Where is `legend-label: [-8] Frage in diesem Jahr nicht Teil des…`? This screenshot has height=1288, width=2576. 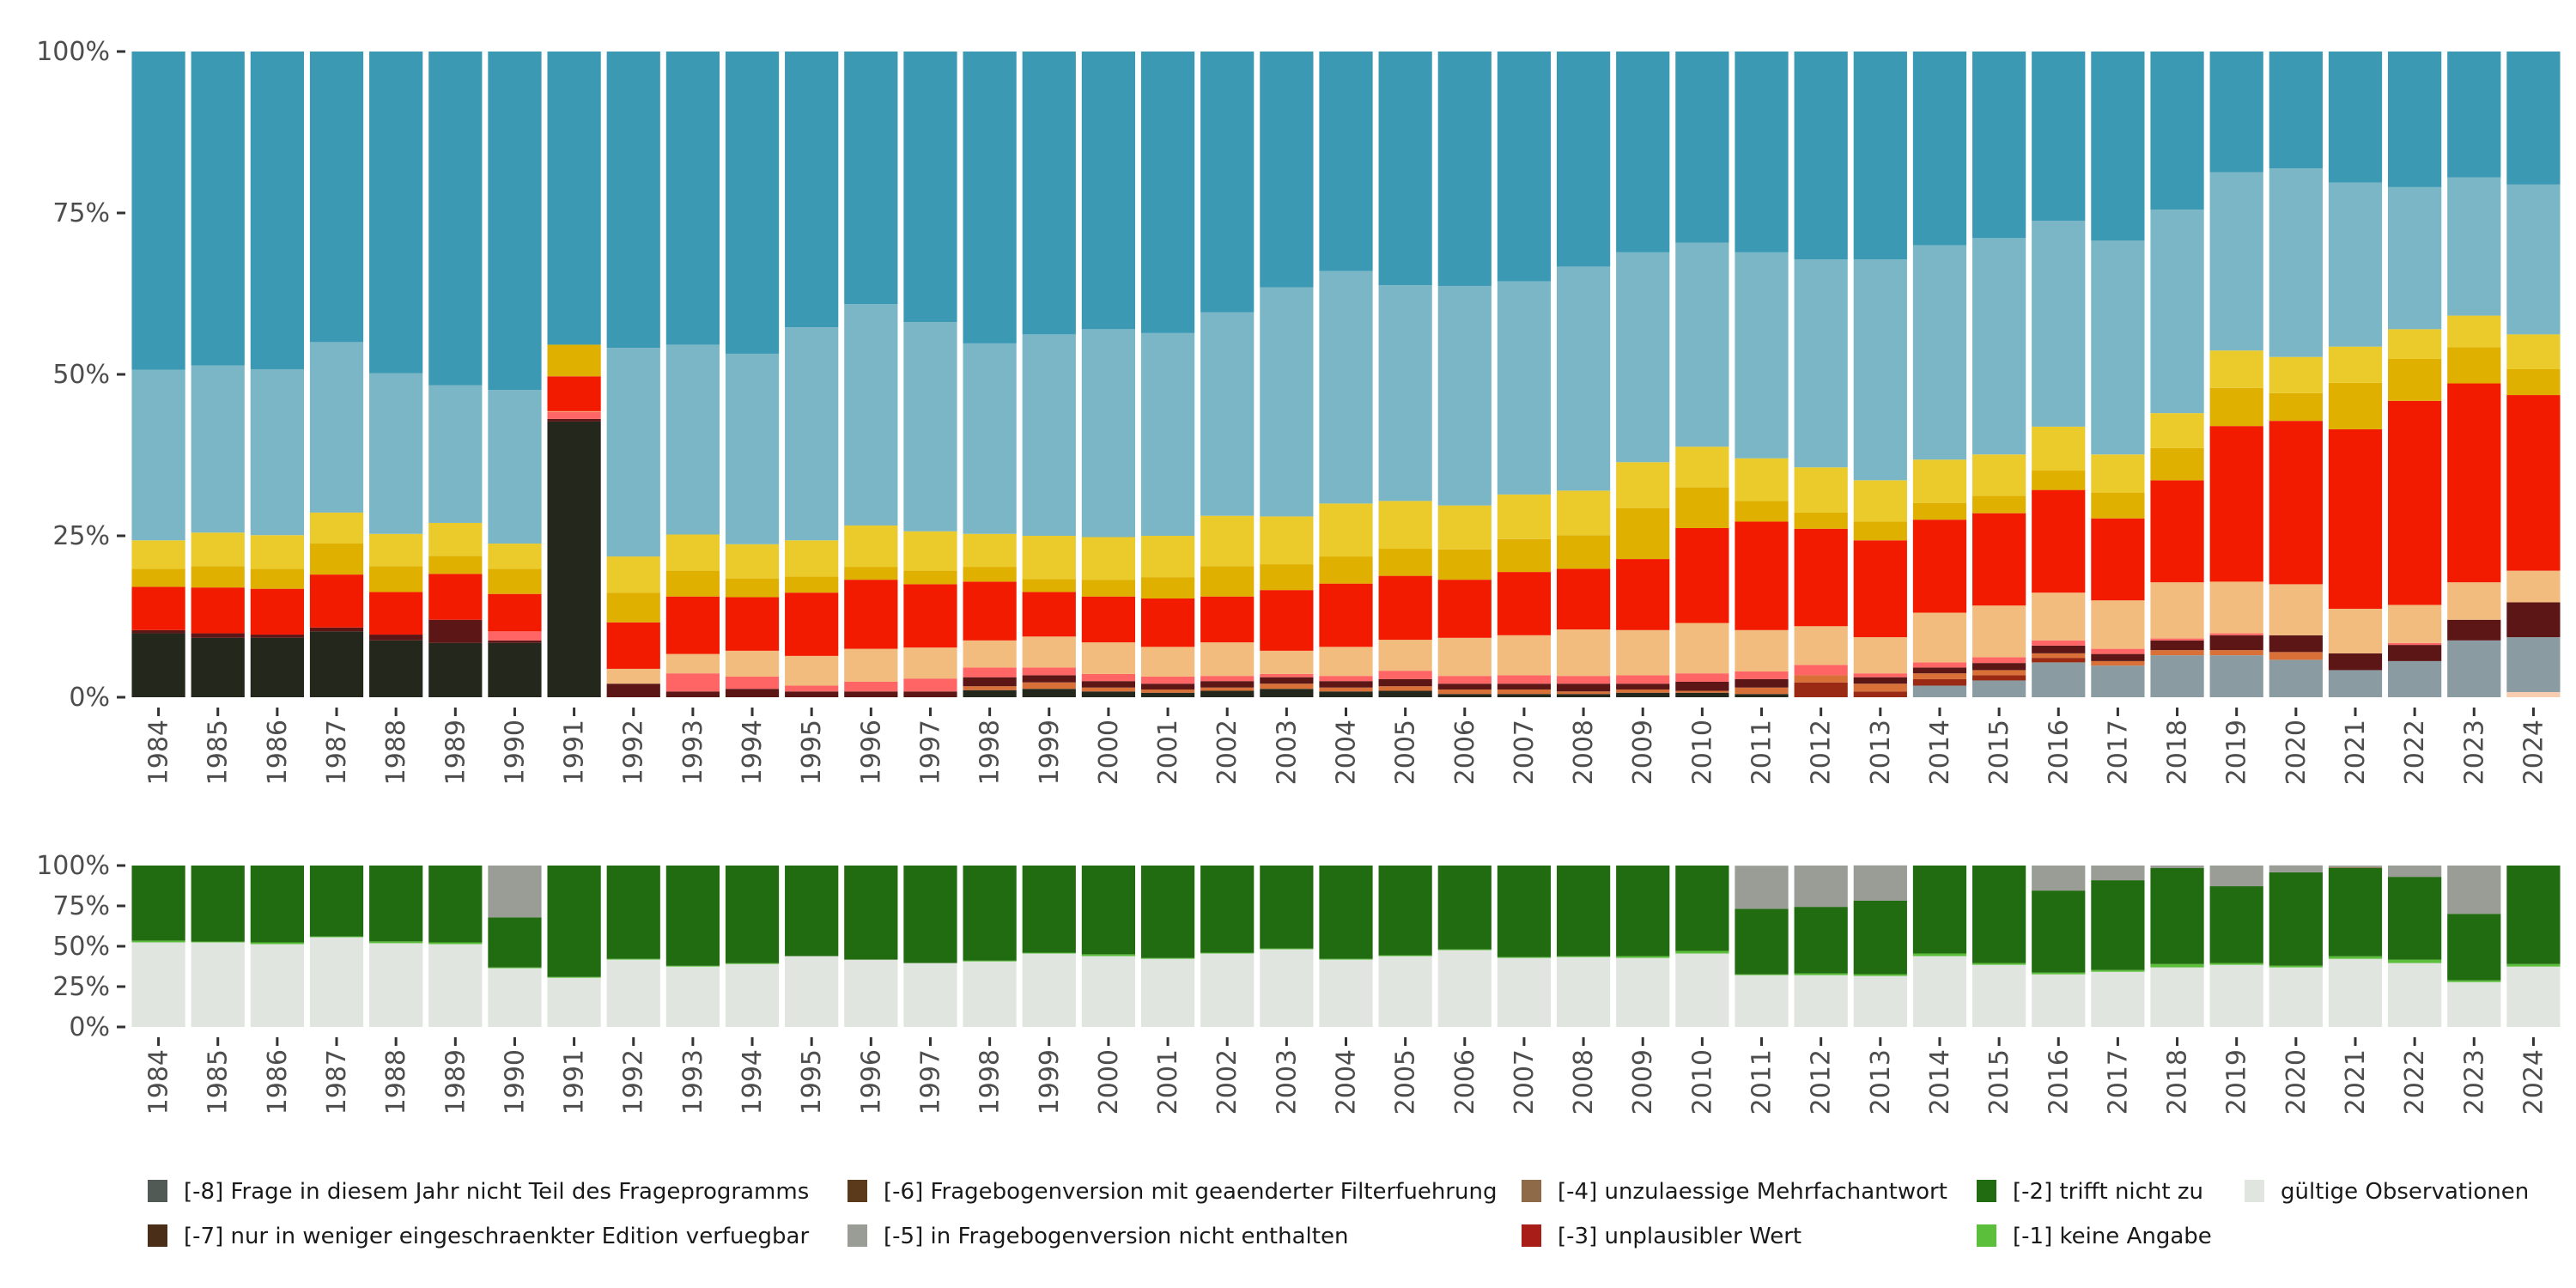
legend-label: [-8] Frage in diesem Jahr nicht Teil des… is located at coordinates (497, 1192).